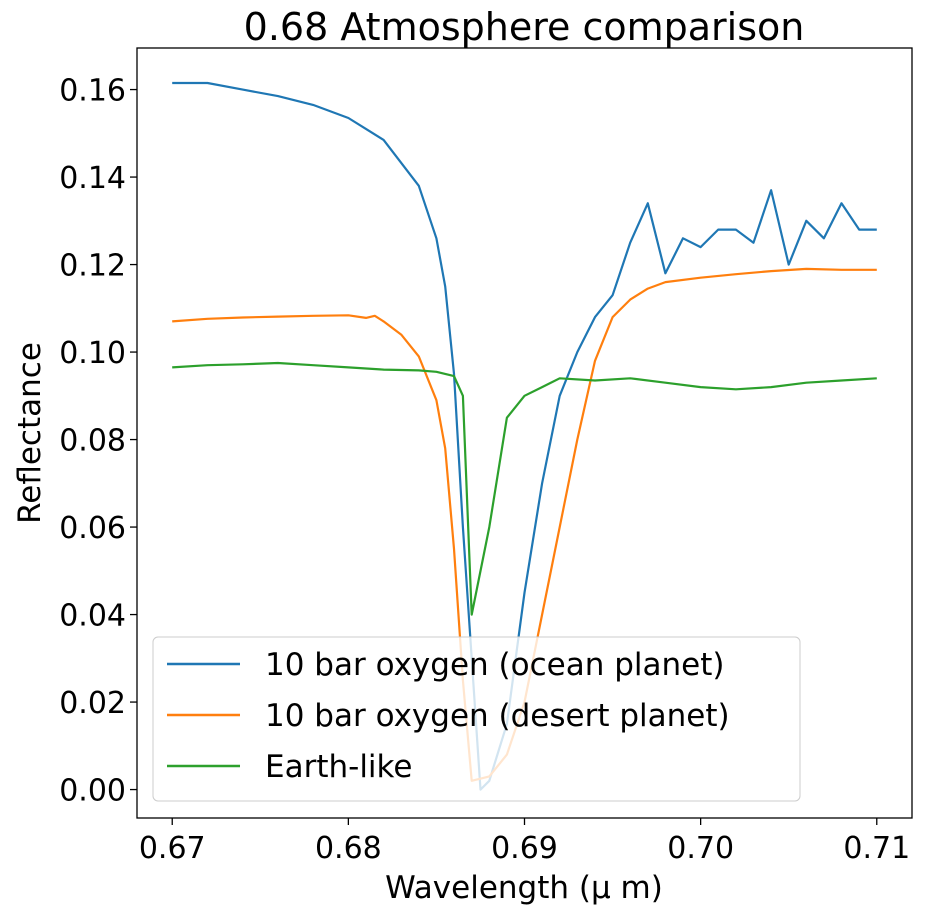 The image size is (925, 916). I want to click on x-tick-label: 0.71, so click(876, 848).